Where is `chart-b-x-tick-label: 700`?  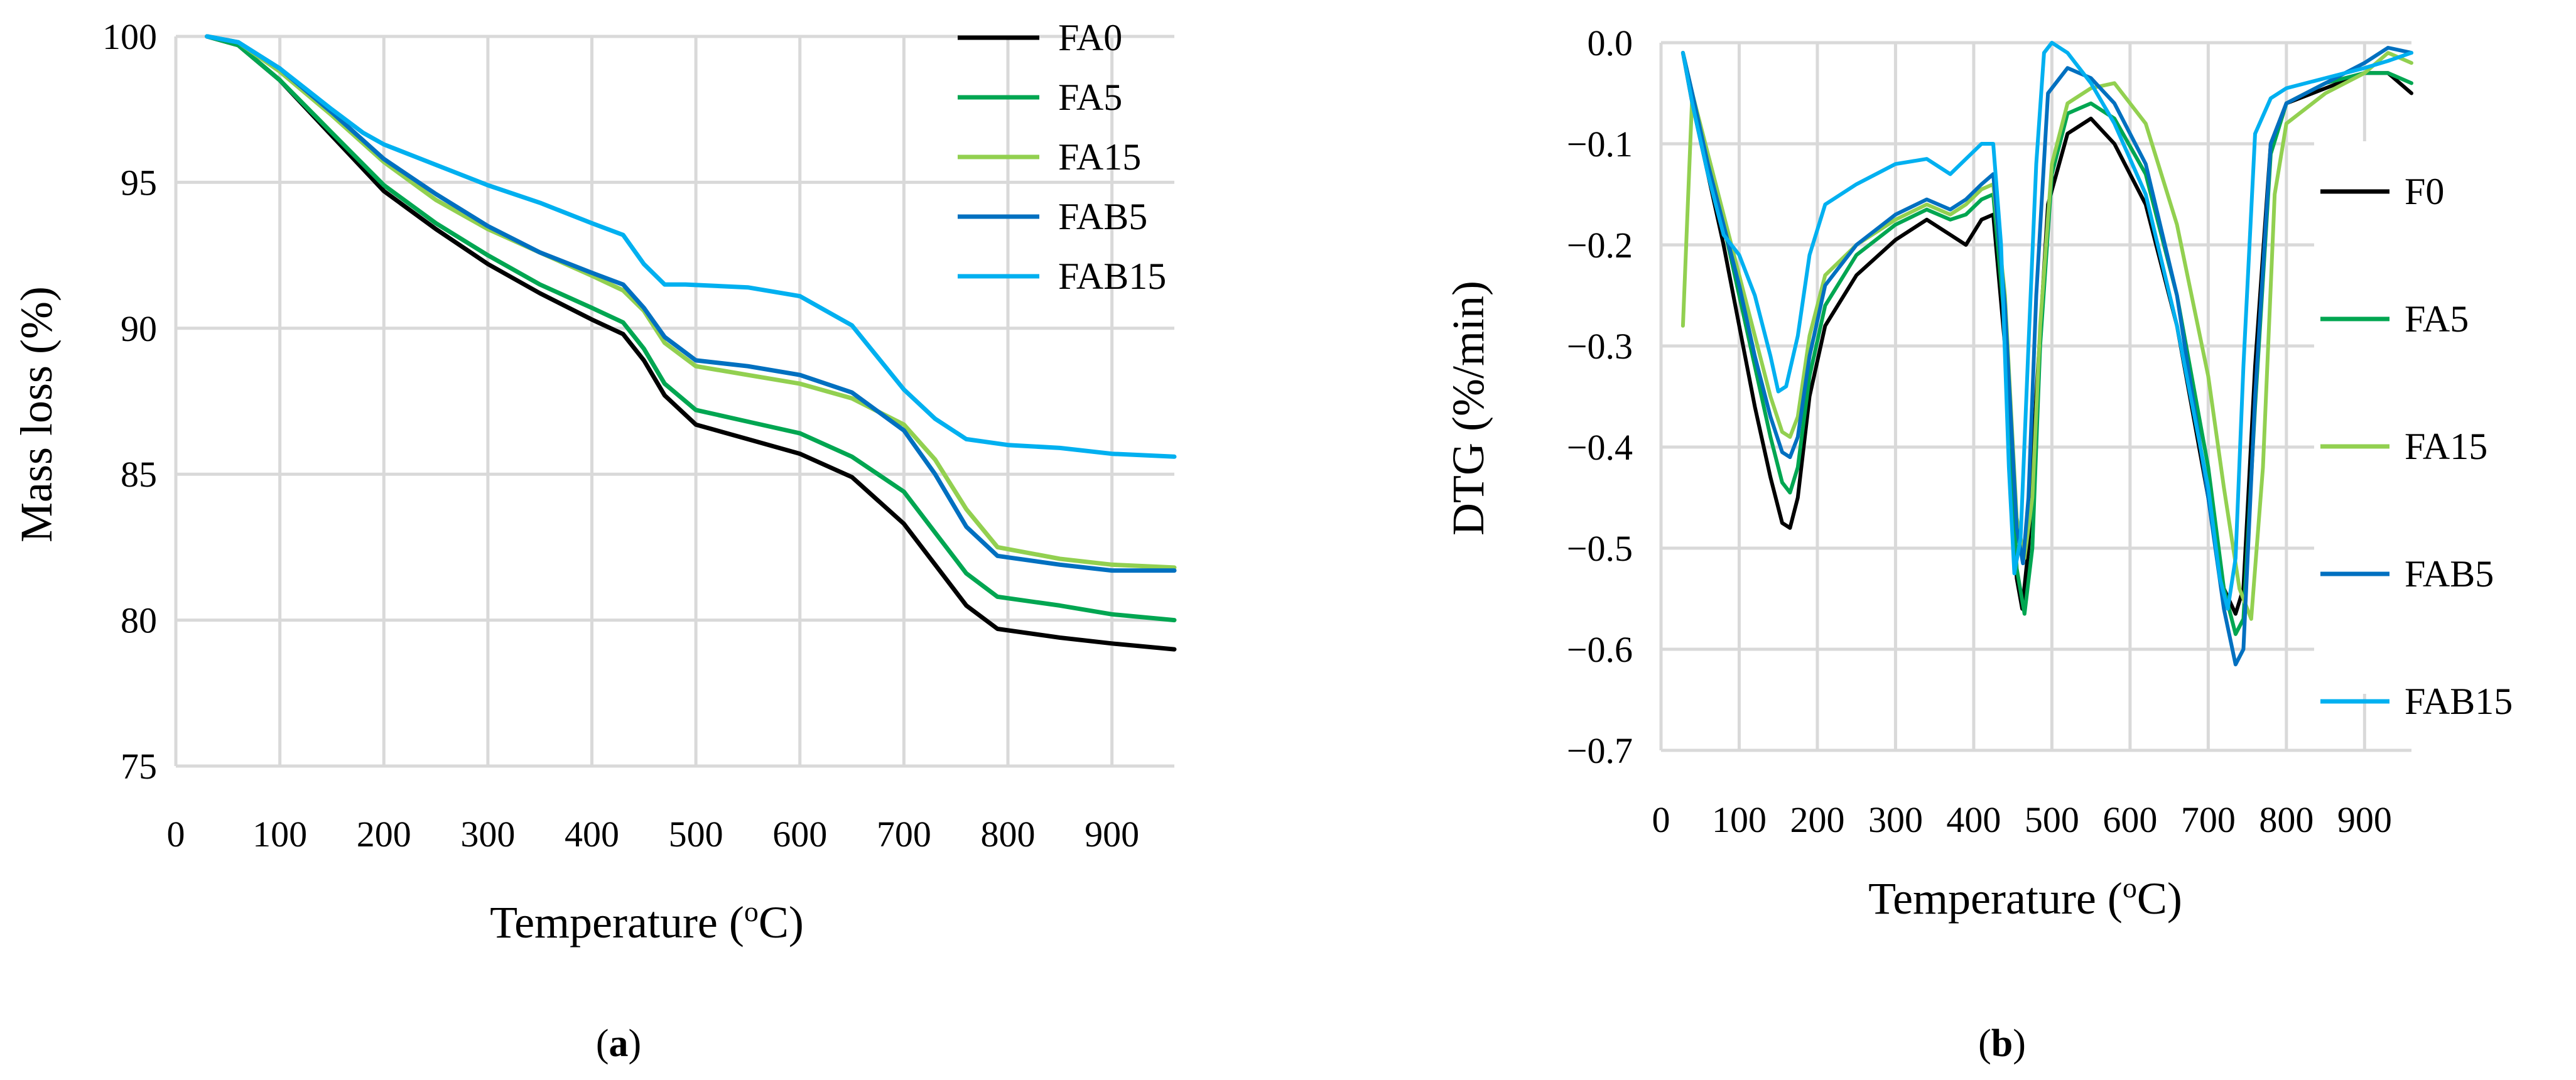
chart-b-x-tick-label: 700 is located at coordinates (2208, 819).